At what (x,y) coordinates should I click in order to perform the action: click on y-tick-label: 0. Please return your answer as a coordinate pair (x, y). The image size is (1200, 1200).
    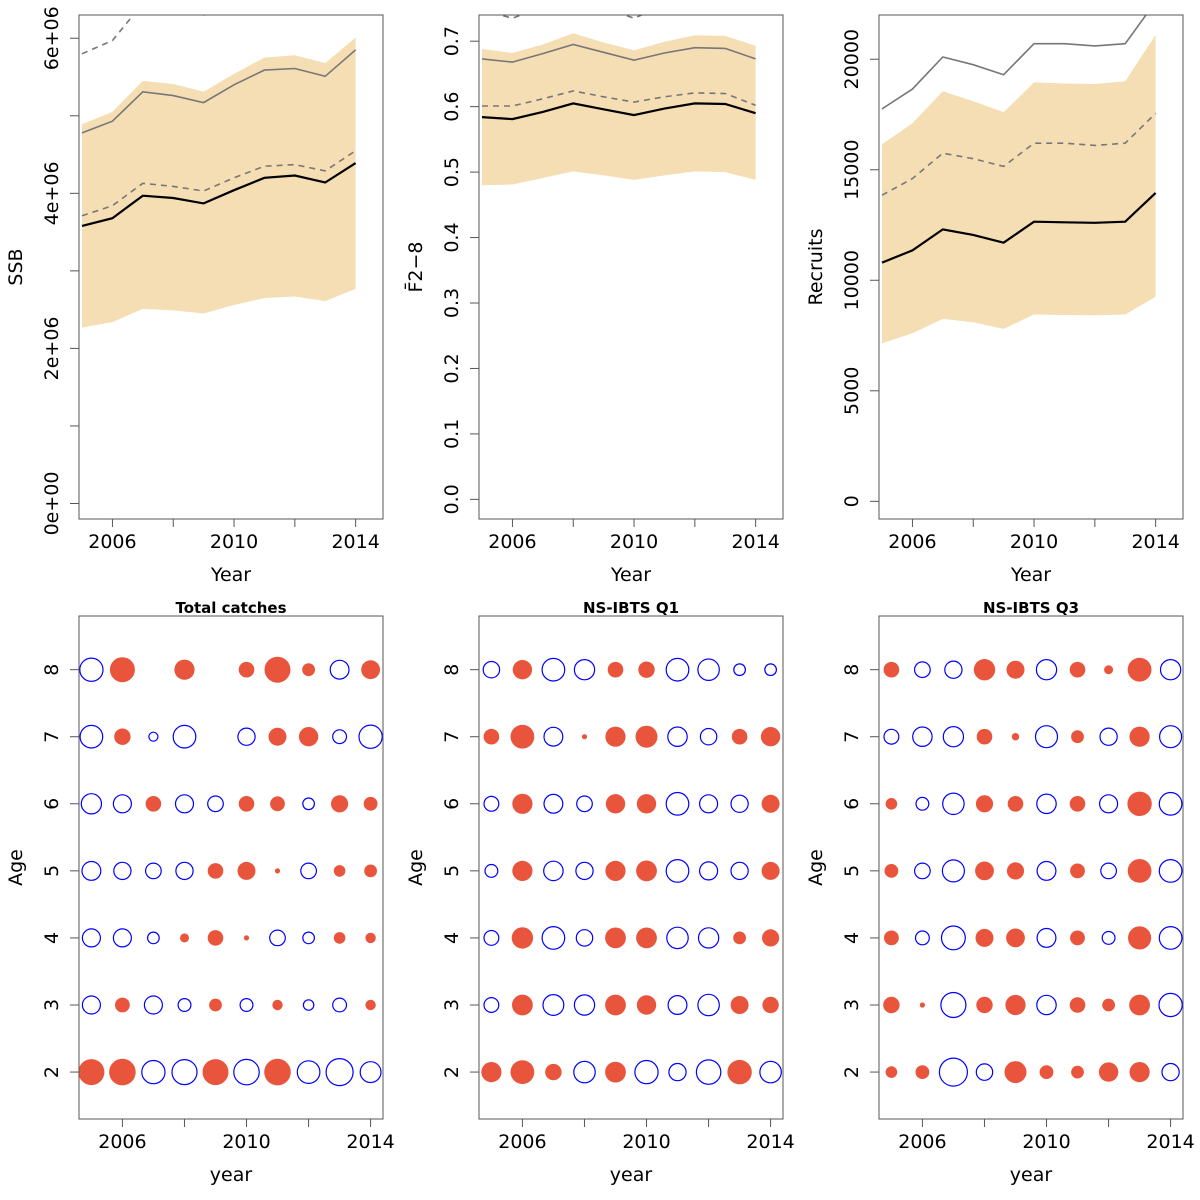
    Looking at the image, I should click on (852, 501).